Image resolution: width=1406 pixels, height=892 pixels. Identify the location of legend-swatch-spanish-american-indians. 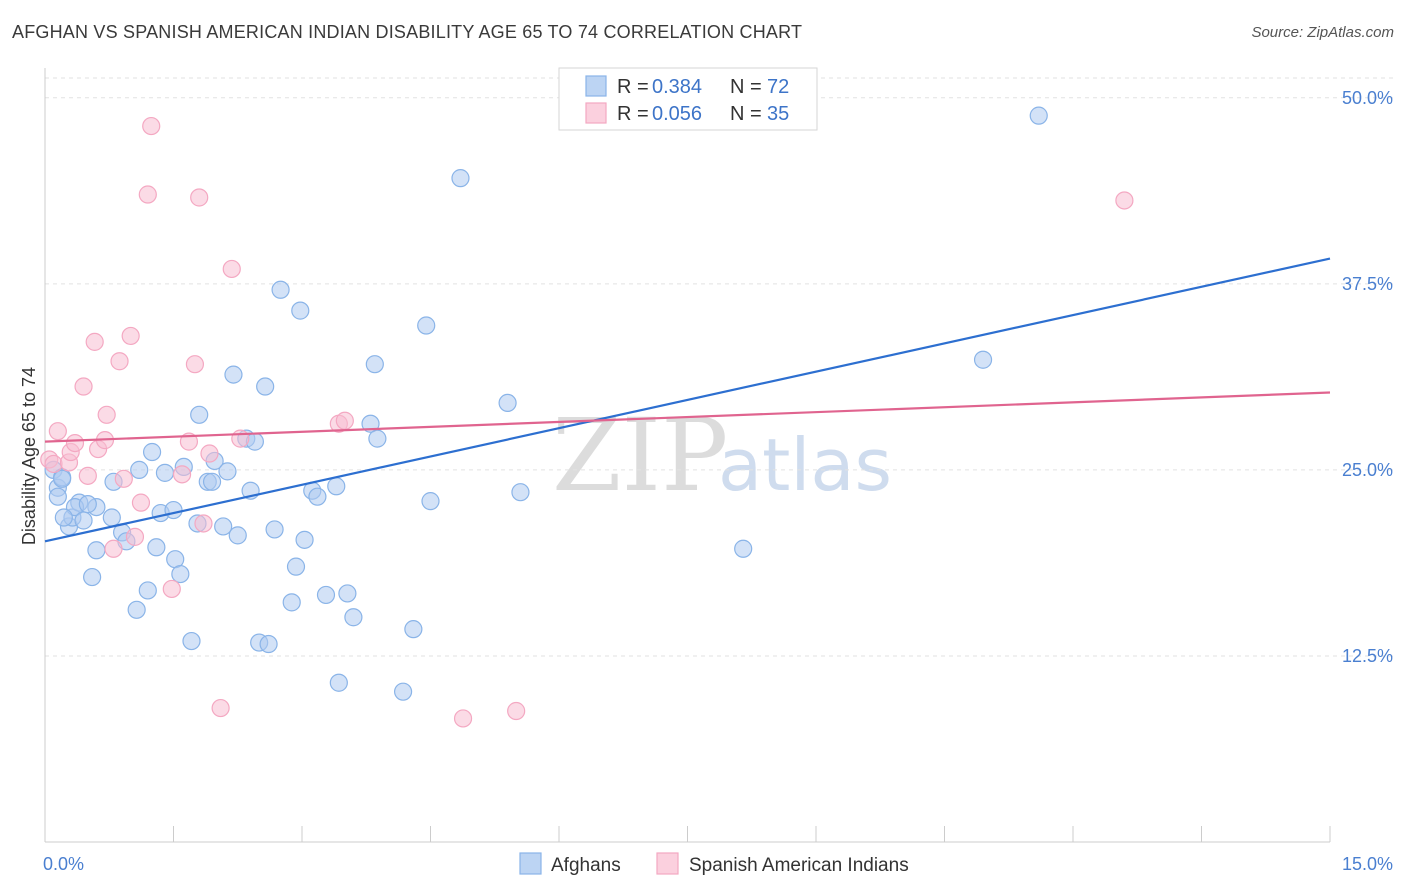
(596, 113).